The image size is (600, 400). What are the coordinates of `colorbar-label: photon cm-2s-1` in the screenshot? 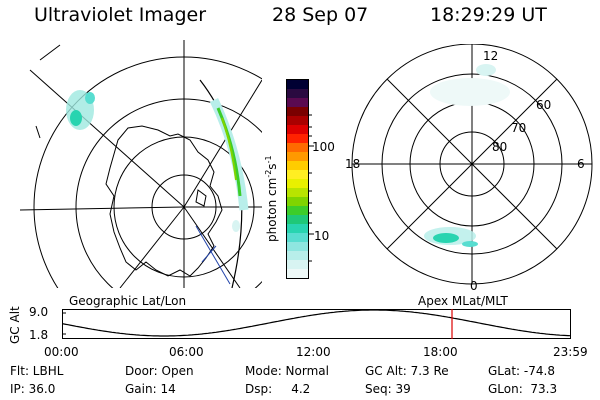 It's located at (271, 198).